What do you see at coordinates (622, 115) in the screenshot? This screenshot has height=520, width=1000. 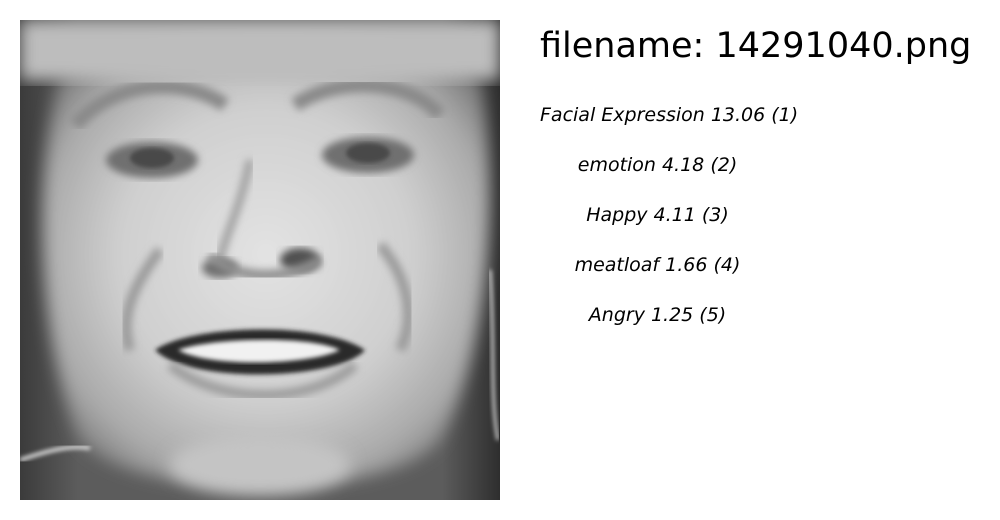 I see `result-label: Facial Expression` at bounding box center [622, 115].